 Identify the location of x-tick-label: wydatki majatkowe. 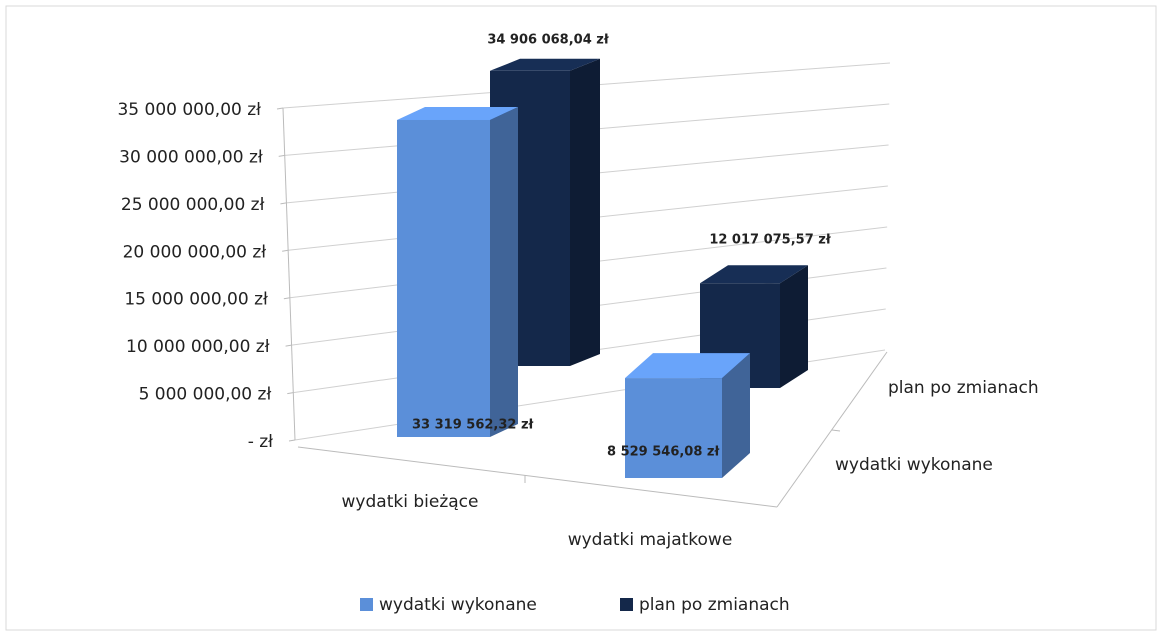
(650, 540).